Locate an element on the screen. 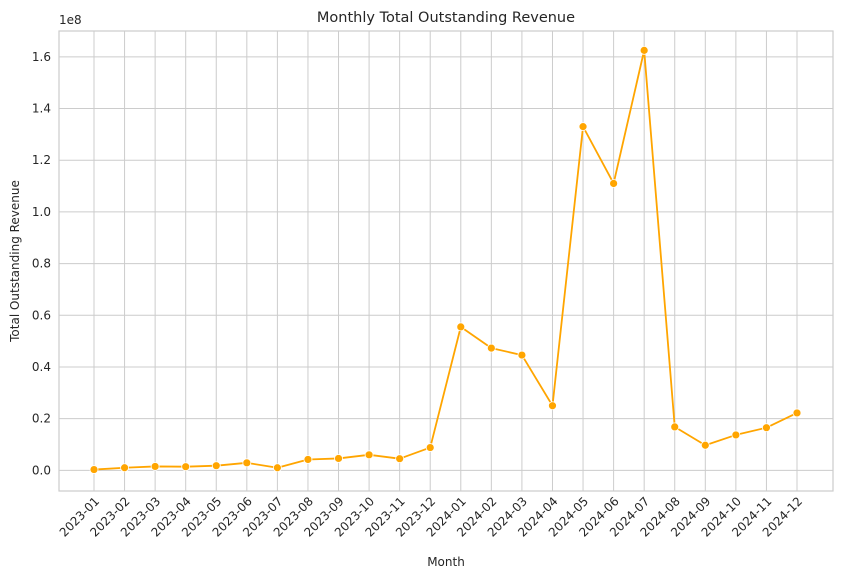 This screenshot has width=843, height=577. y-axis-label: Total Outstanding Revenue is located at coordinates (15, 261).